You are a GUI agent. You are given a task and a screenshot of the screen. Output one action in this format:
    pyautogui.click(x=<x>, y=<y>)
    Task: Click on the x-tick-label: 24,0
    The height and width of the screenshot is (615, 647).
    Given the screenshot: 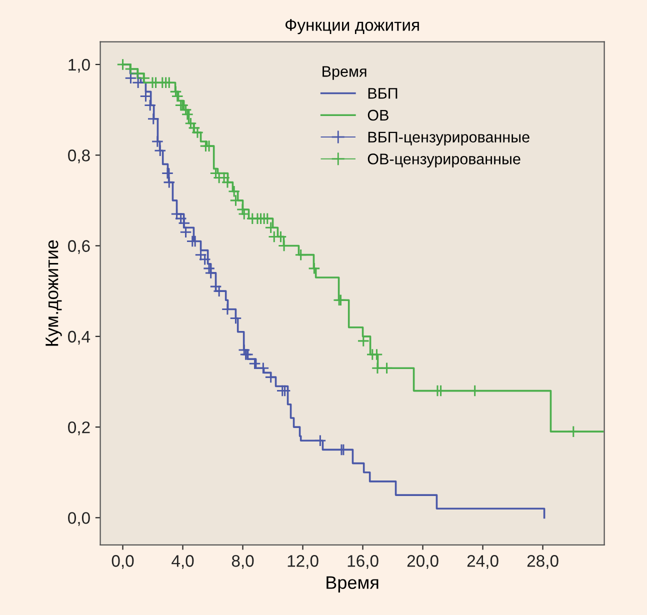 What is the action you would take?
    pyautogui.click(x=482, y=562)
    